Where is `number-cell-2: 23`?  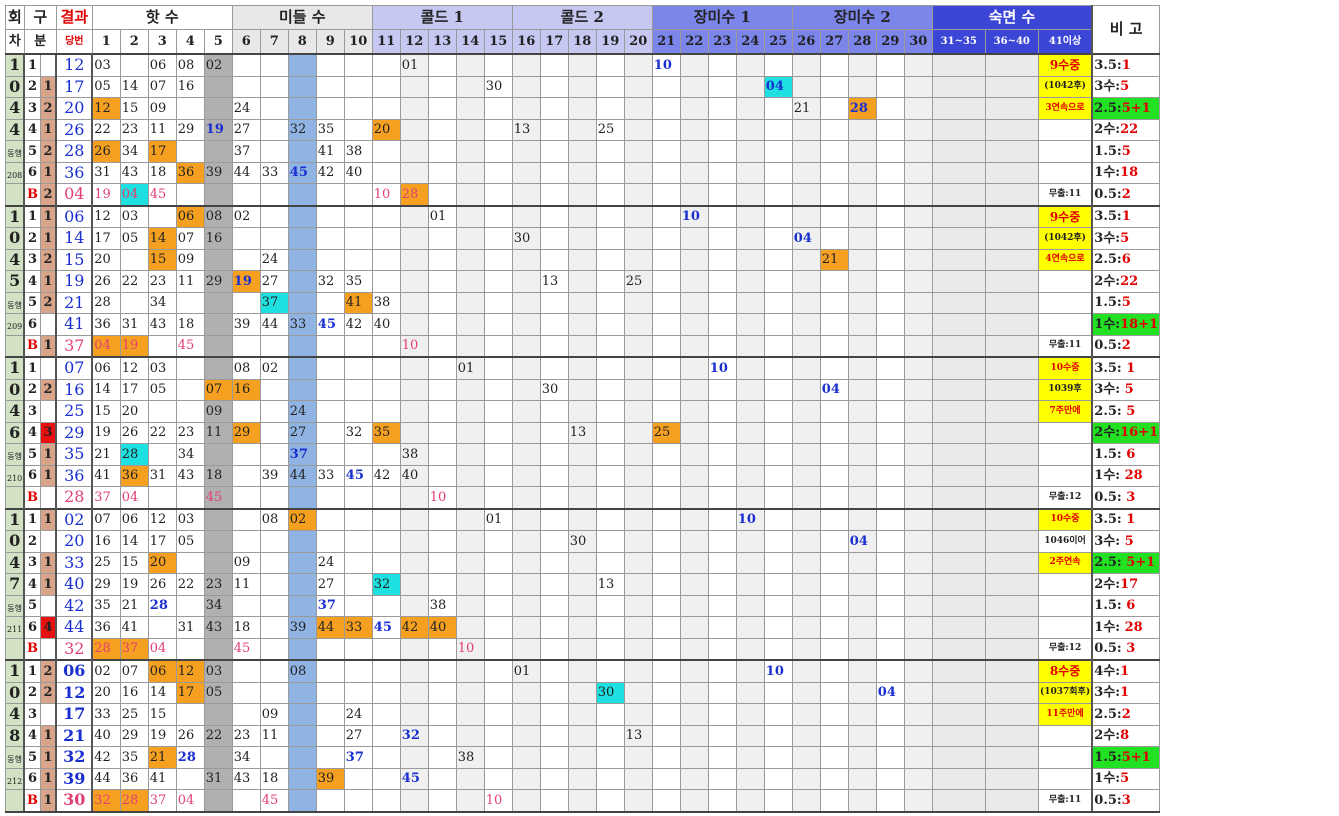 number-cell-2: 23 is located at coordinates (134, 129).